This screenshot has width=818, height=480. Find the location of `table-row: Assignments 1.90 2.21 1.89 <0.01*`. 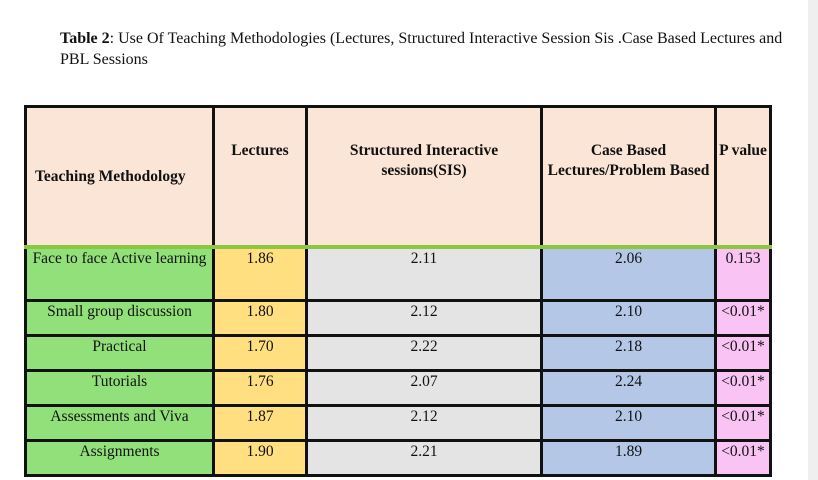

table-row: Assignments 1.90 2.21 1.89 <0.01* is located at coordinates (398, 458).